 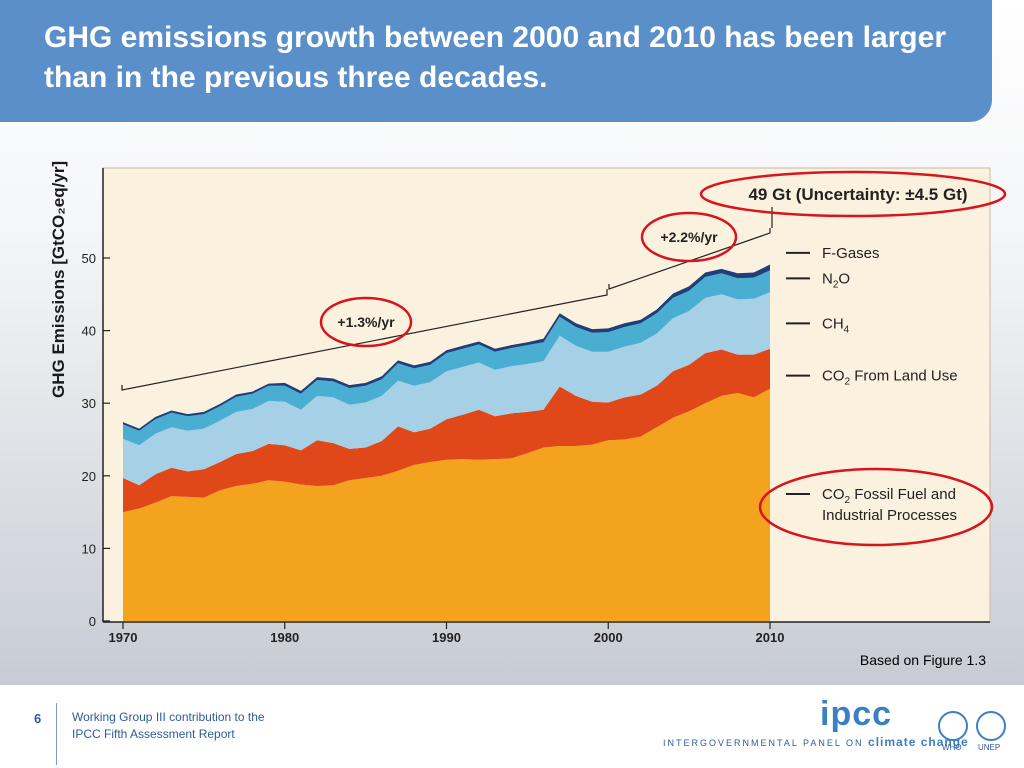 I want to click on legend-label-co2land: CO2 From Land Use, so click(x=890, y=378).